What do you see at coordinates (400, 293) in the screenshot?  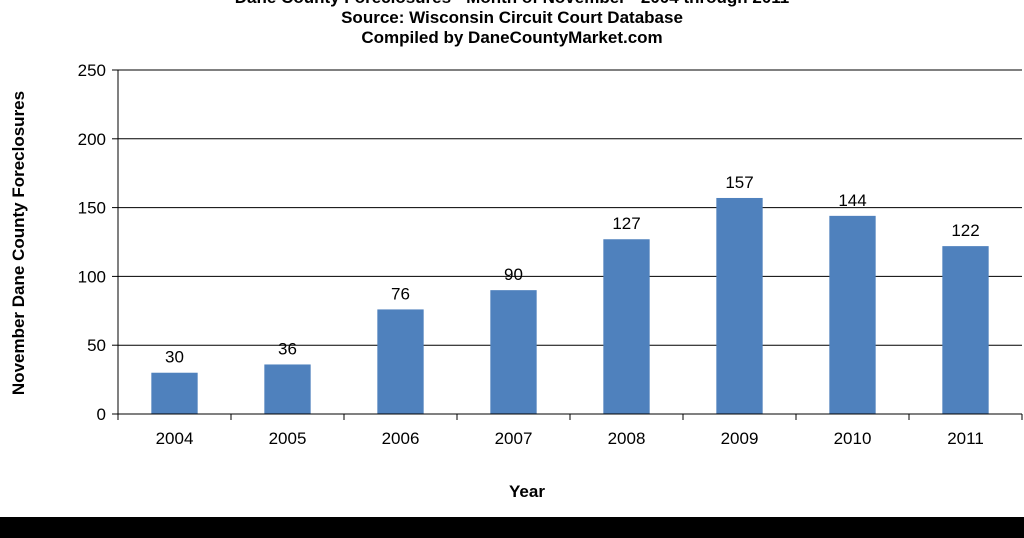 I see `data-label-2006: 76` at bounding box center [400, 293].